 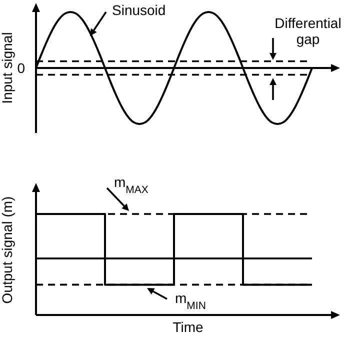 What do you see at coordinates (308, 31) in the screenshot?
I see `annotation: Differential gap` at bounding box center [308, 31].